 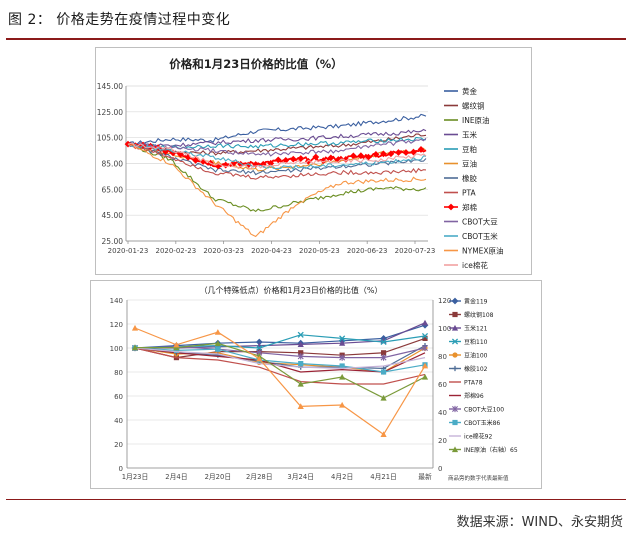 What do you see at coordinates (110, 138) in the screenshot?
I see `y-tick-label-top: 105.00` at bounding box center [110, 138].